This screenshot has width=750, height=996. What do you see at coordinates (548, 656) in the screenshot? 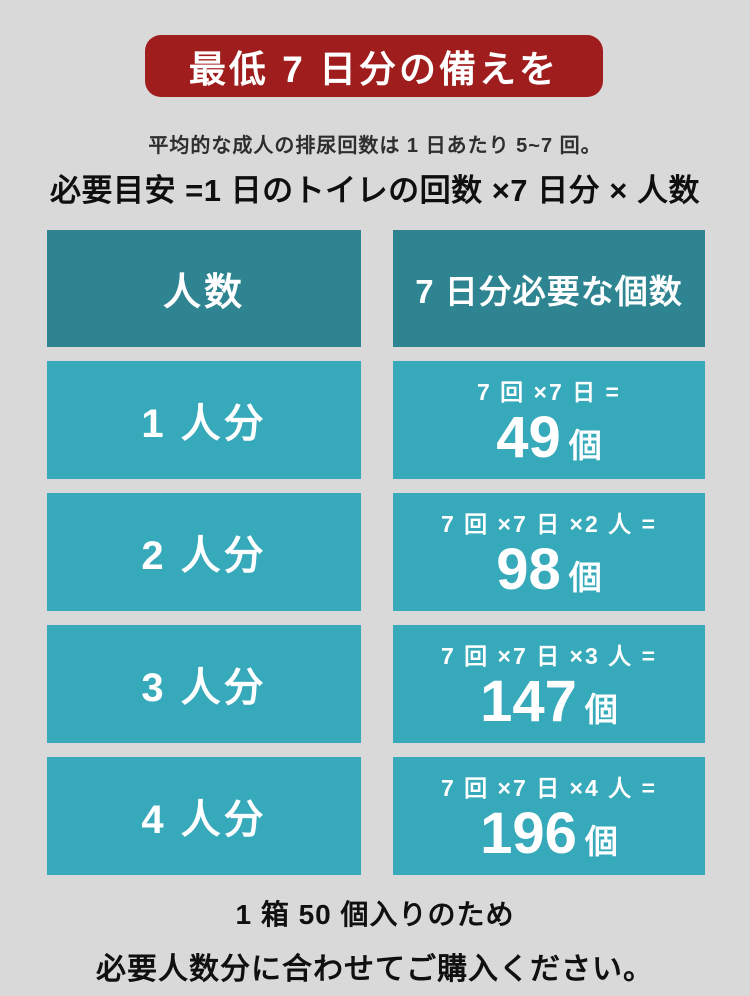
I see `calc-label-3: 7 回 ×7 日 ×3 人 =` at bounding box center [548, 656].